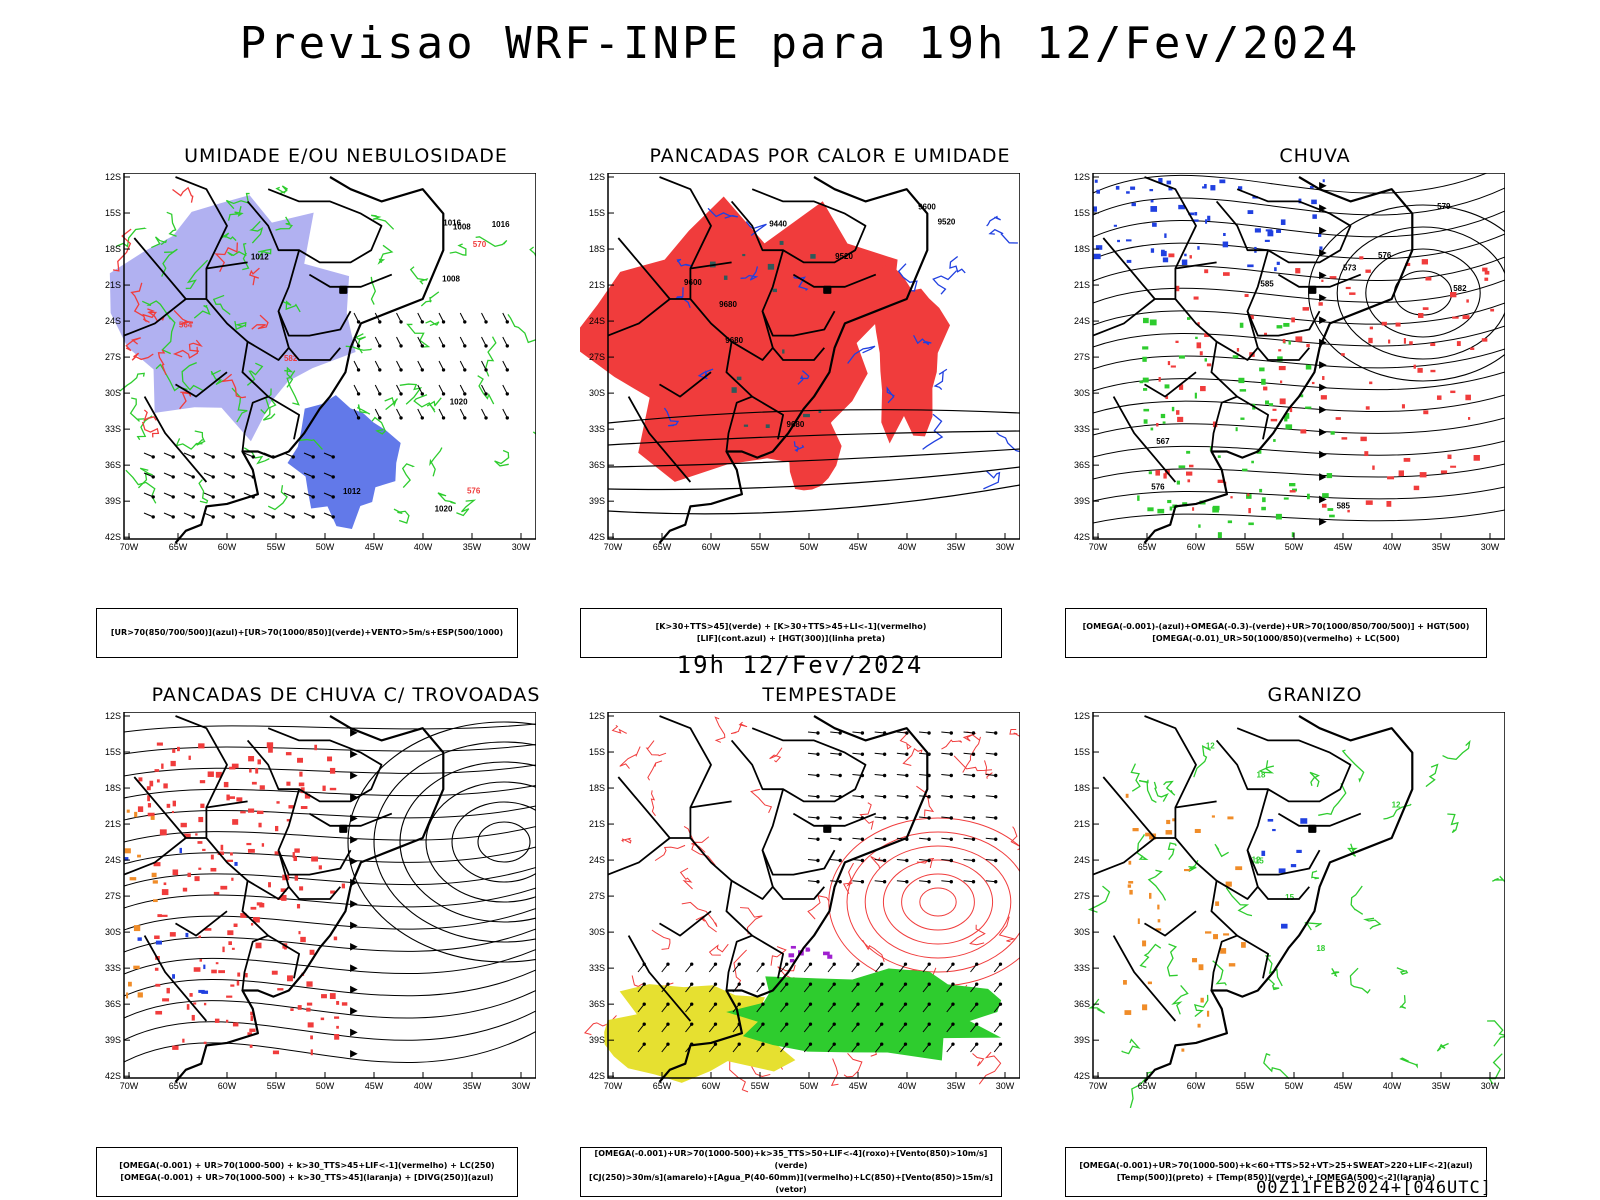  I want to click on lat-label: 12S, so click(597, 716).